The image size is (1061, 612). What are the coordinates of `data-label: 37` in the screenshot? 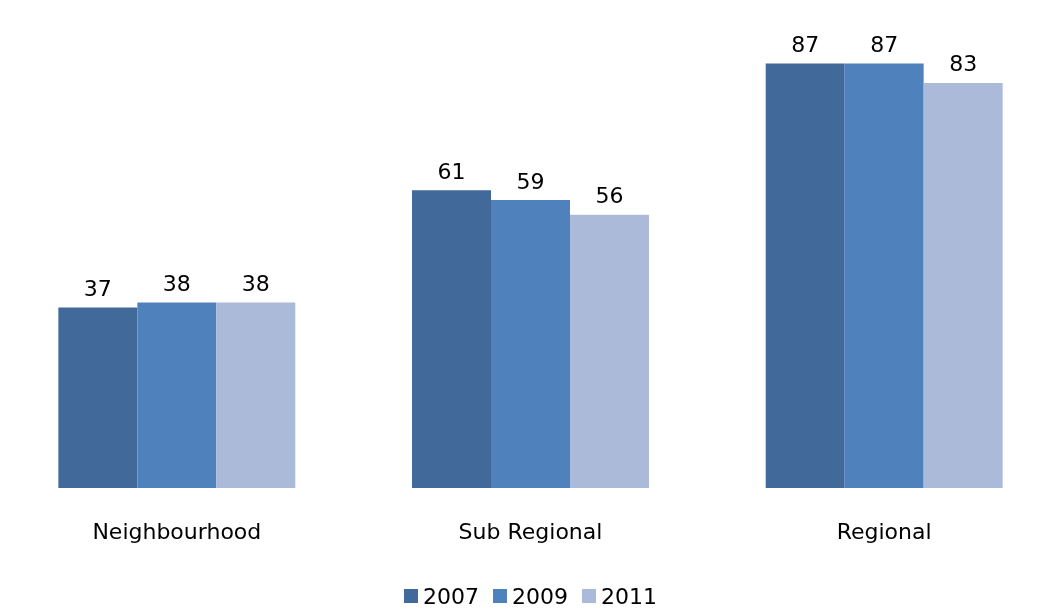 It's located at (97, 288).